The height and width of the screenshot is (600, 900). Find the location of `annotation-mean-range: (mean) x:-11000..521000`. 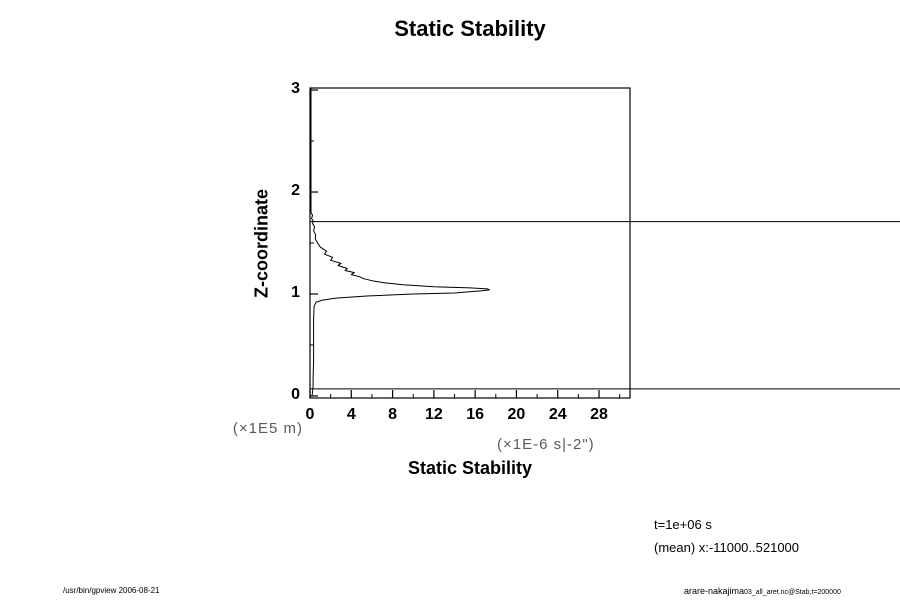

annotation-mean-range: (mean) x:-11000..521000 is located at coordinates (727, 547).